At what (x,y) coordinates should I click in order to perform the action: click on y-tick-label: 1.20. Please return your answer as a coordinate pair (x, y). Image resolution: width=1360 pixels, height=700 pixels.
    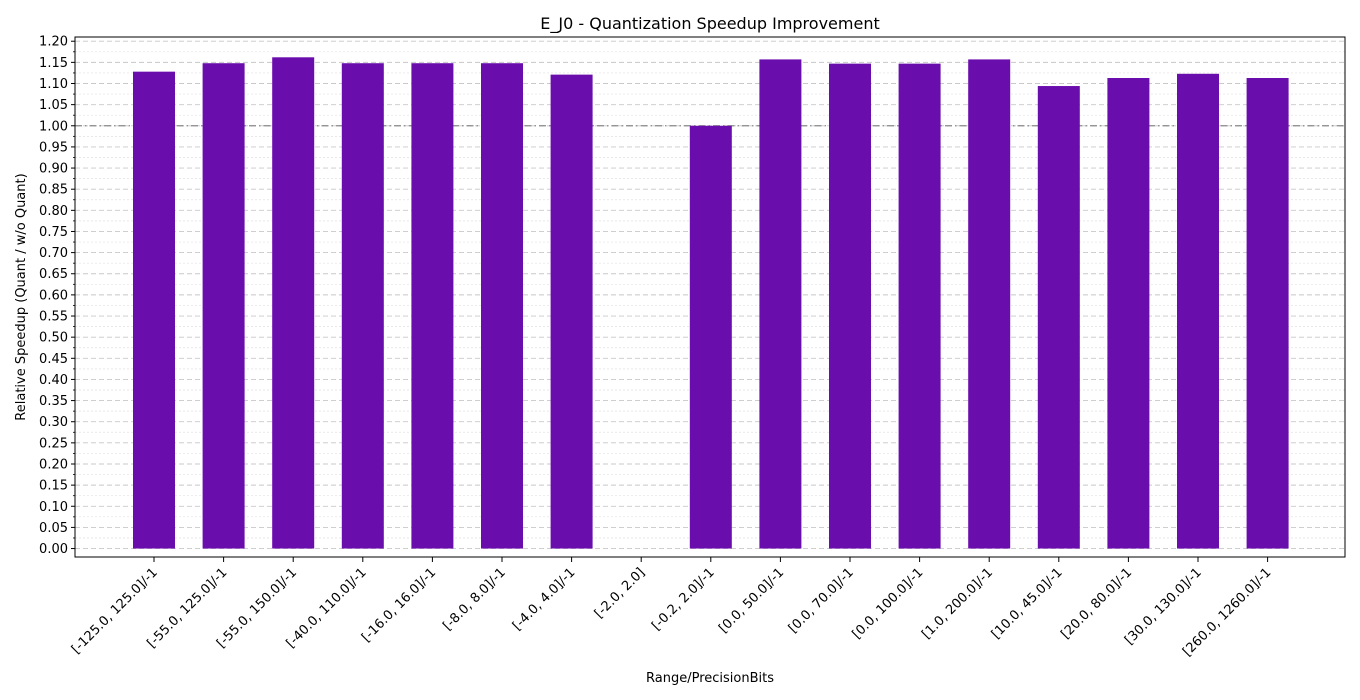
    Looking at the image, I should click on (53, 42).